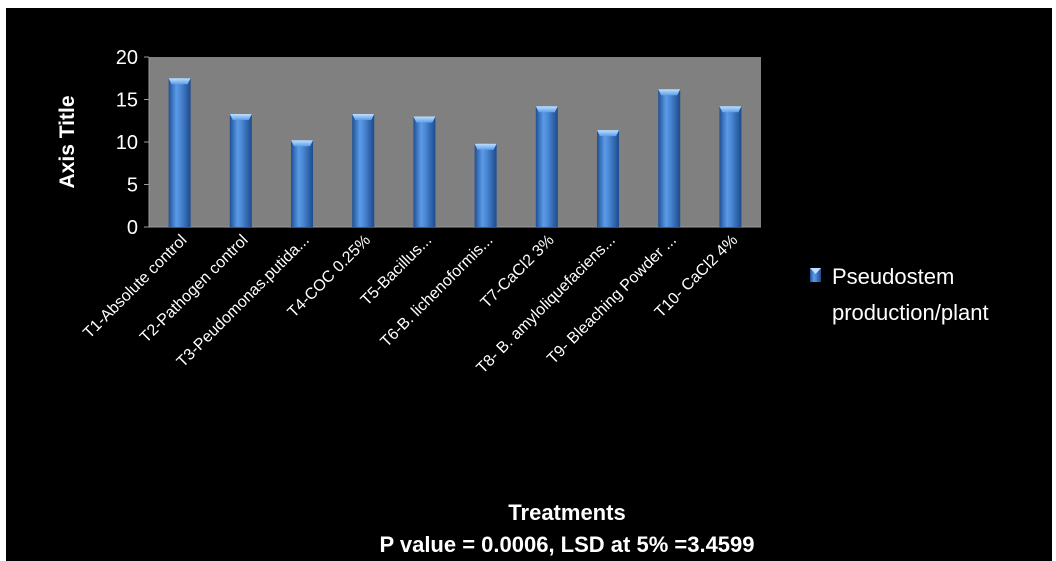 The width and height of the screenshot is (1056, 561). Describe the element at coordinates (127, 101) in the screenshot. I see `y-tick-label: 15` at that location.